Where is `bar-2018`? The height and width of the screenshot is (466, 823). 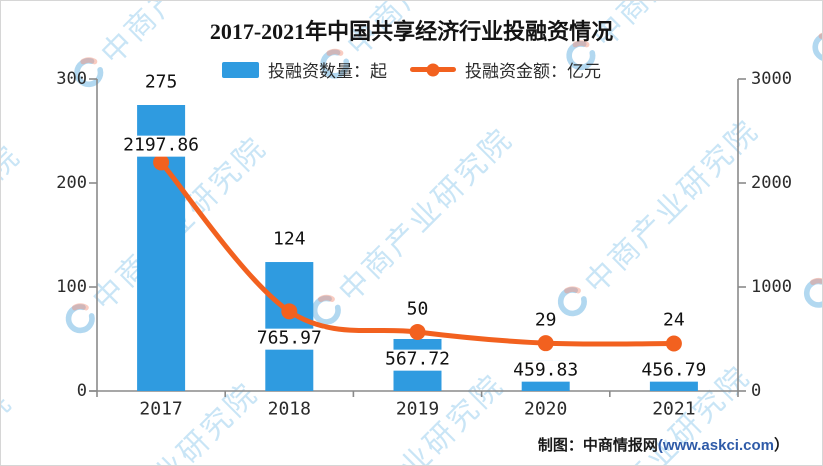
bar-2018 is located at coordinates (289, 326).